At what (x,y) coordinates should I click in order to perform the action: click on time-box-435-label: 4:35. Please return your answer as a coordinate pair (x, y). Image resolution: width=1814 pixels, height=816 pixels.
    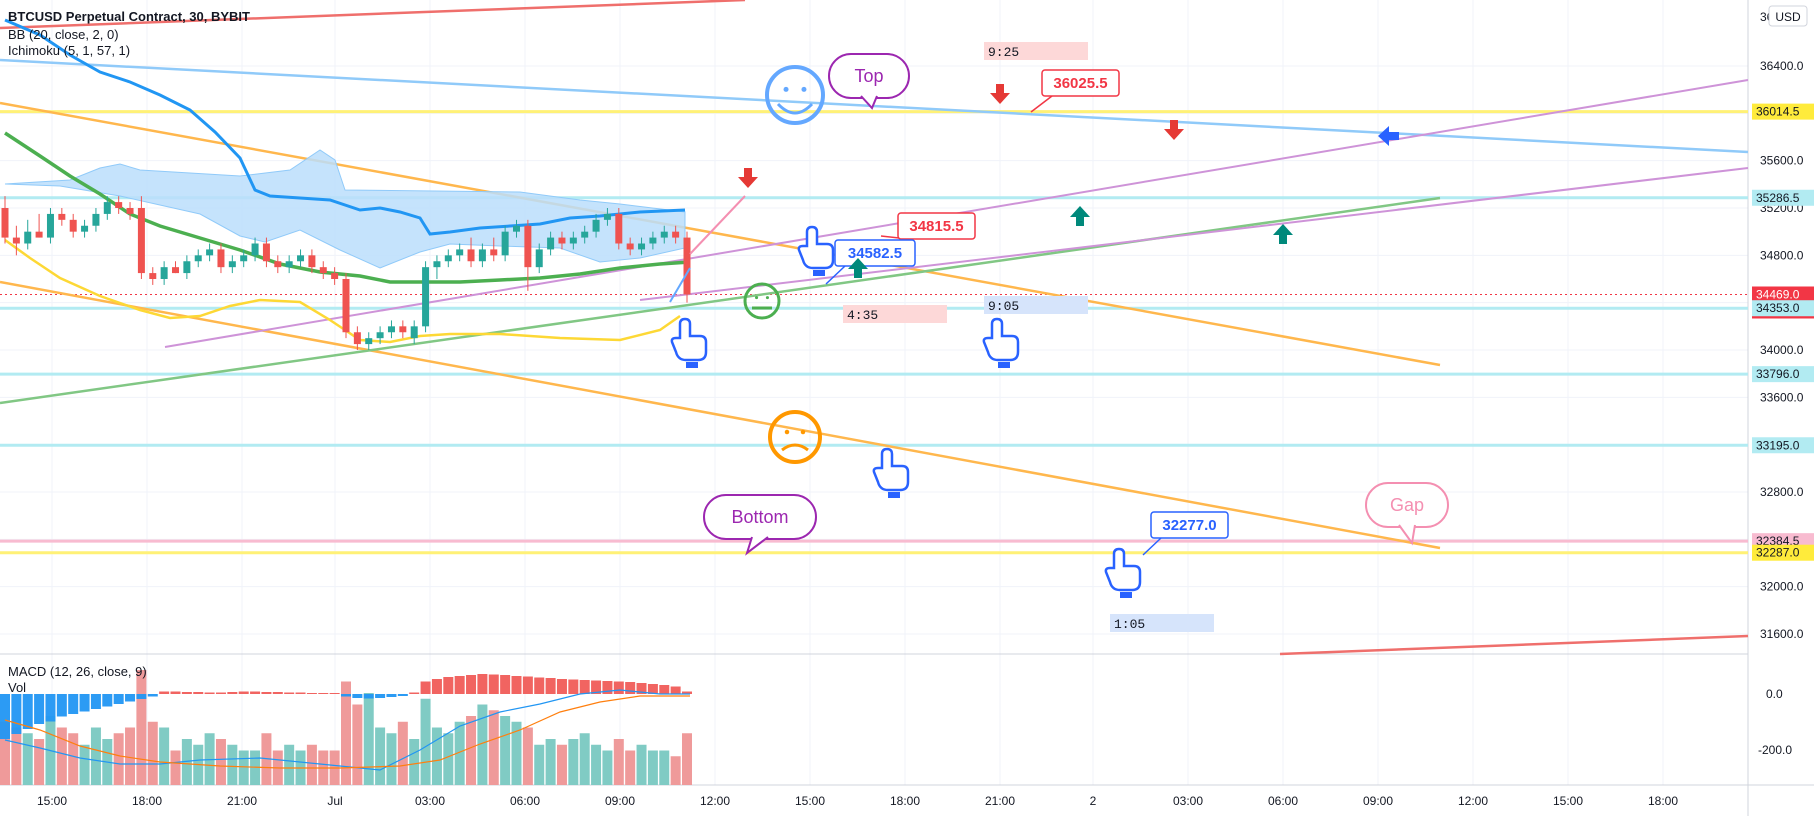
    Looking at the image, I should click on (862, 315).